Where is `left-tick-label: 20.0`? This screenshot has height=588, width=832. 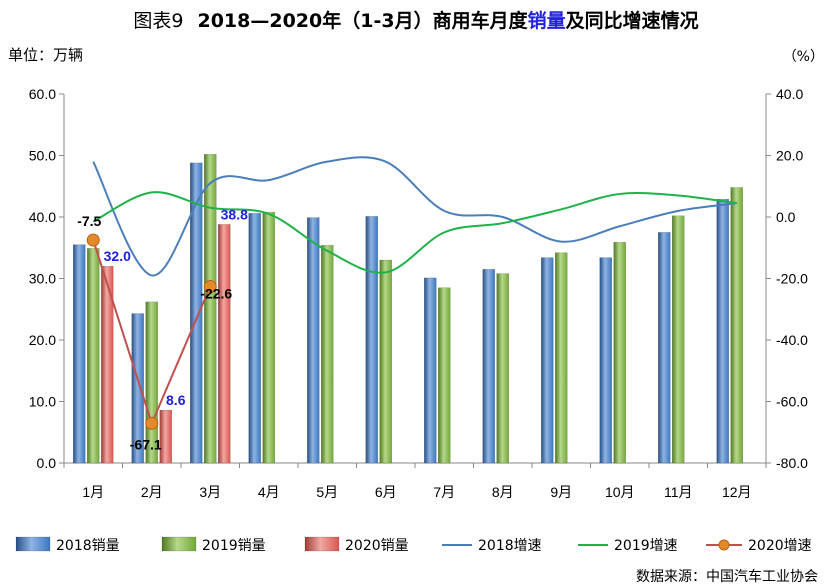 left-tick-label: 20.0 is located at coordinates (42, 340).